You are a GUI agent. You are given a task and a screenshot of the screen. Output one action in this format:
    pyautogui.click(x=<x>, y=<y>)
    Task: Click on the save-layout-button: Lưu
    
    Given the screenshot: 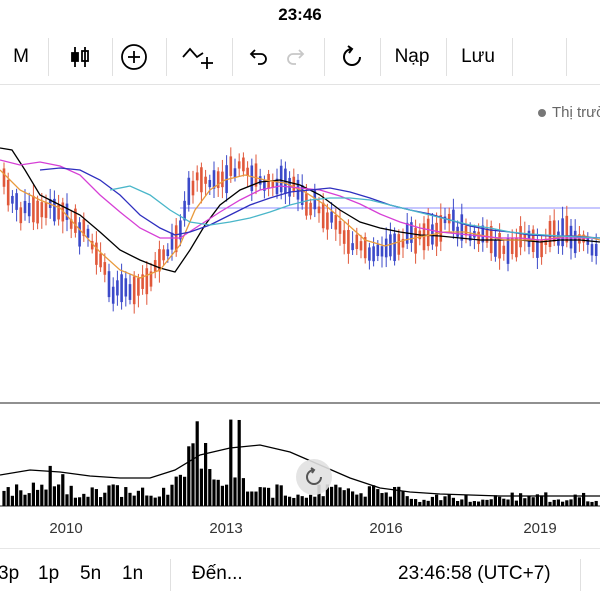 What is the action you would take?
    pyautogui.click(x=478, y=56)
    